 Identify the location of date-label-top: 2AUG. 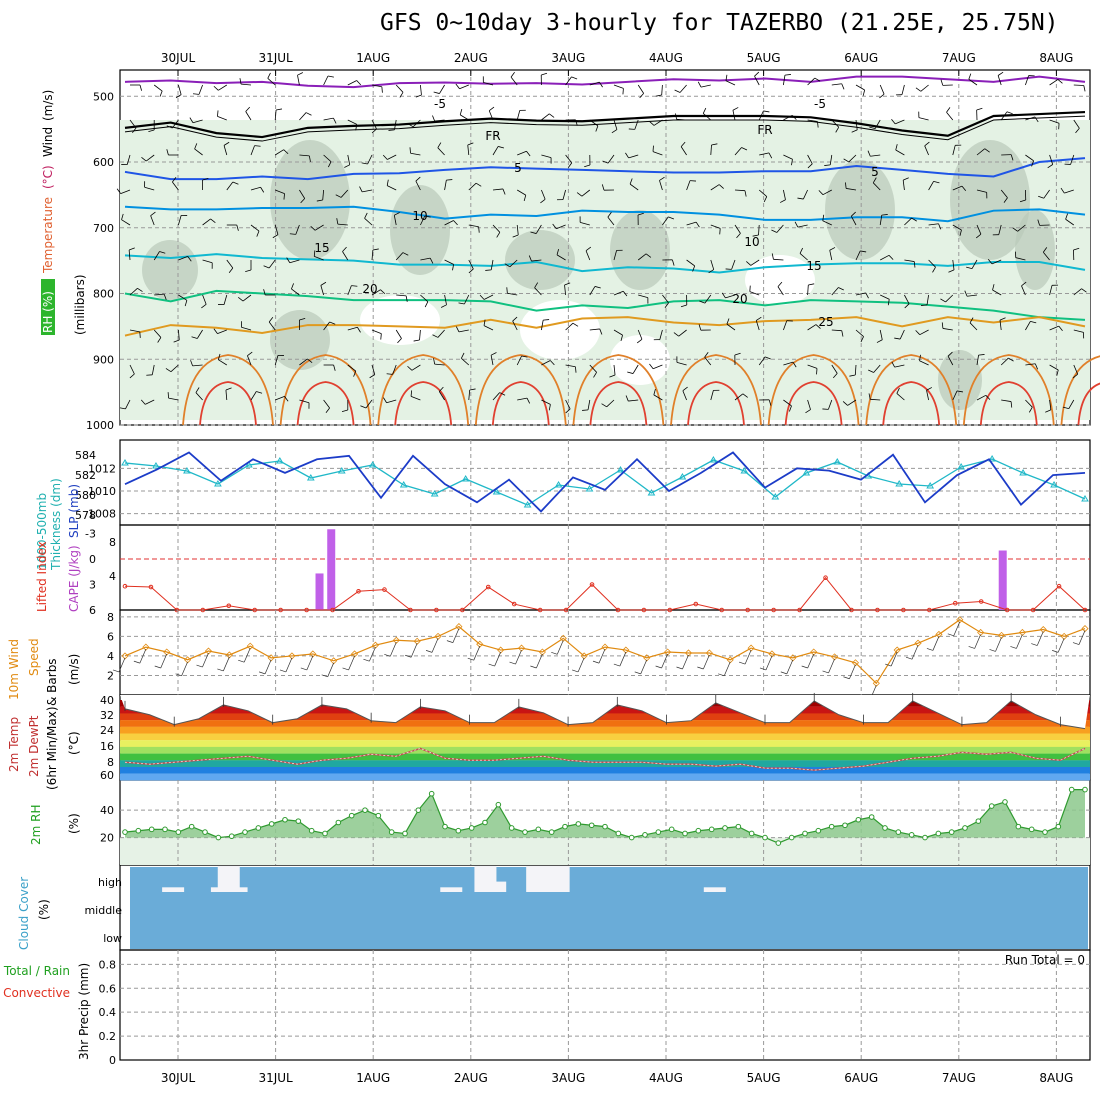
(471, 58).